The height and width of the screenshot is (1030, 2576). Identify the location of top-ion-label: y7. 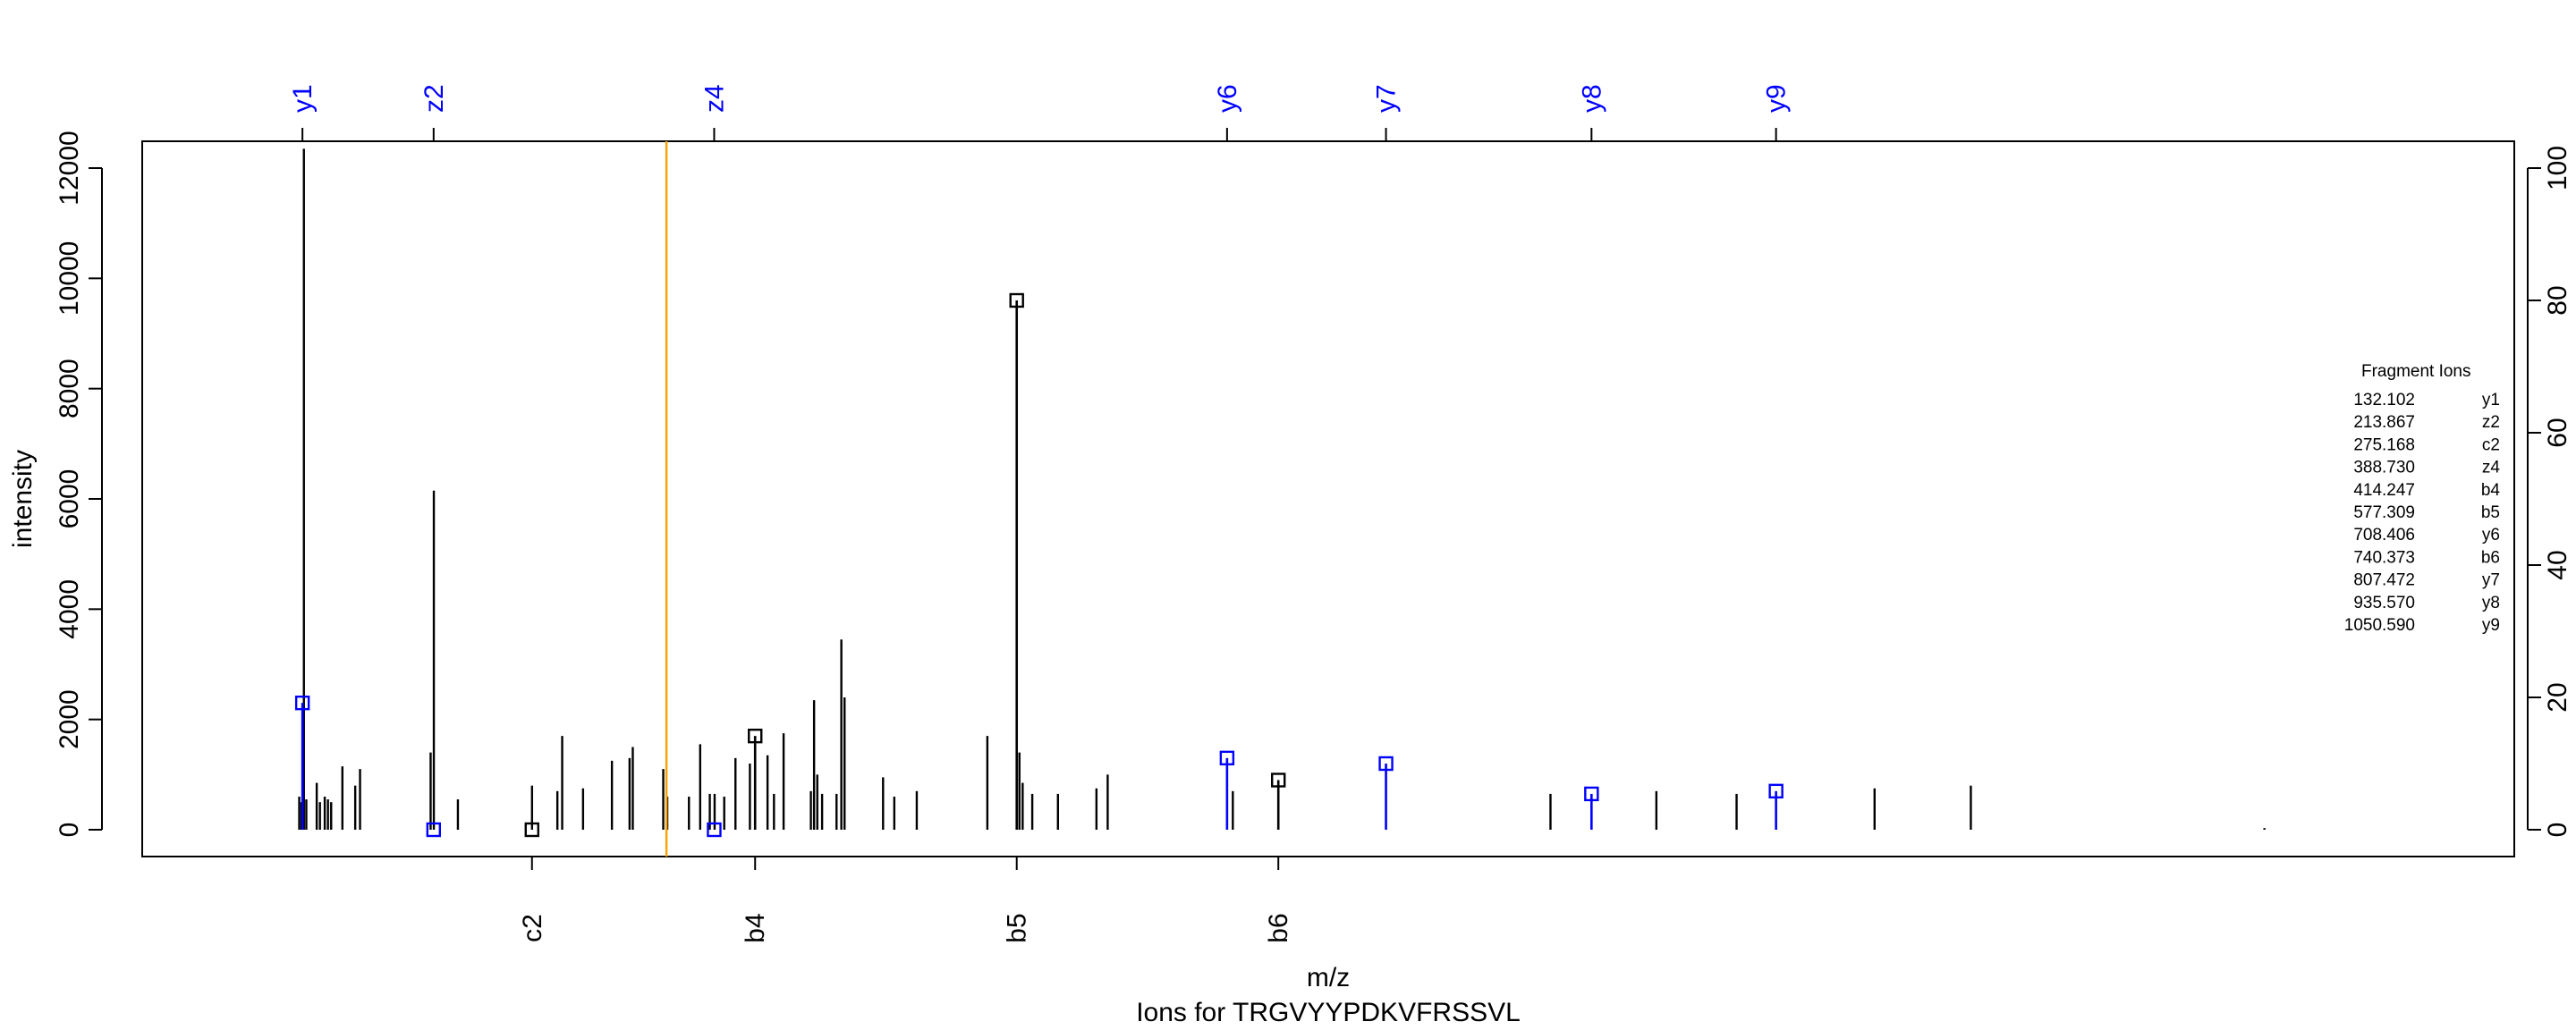
(1387, 98).